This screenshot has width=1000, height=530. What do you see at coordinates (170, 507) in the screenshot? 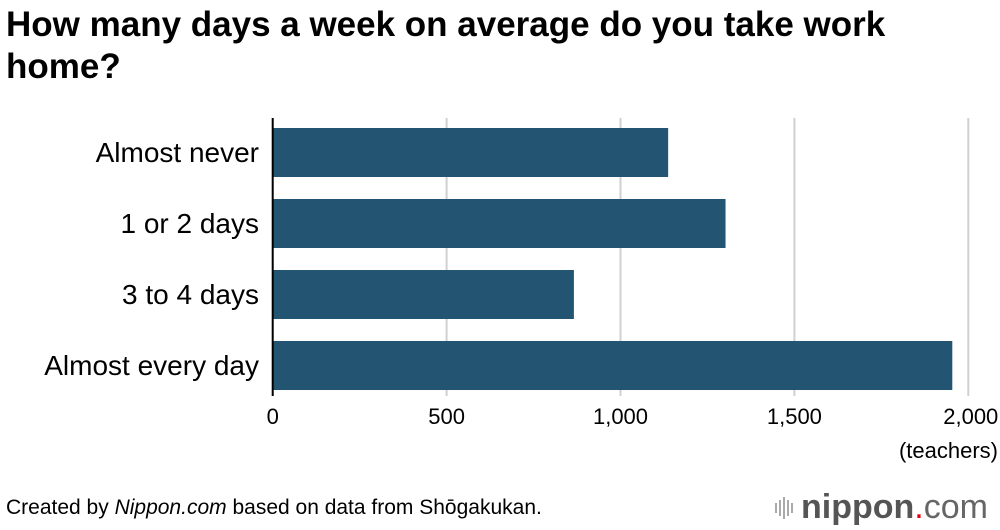
I see `footer-site: Nippon.com` at bounding box center [170, 507].